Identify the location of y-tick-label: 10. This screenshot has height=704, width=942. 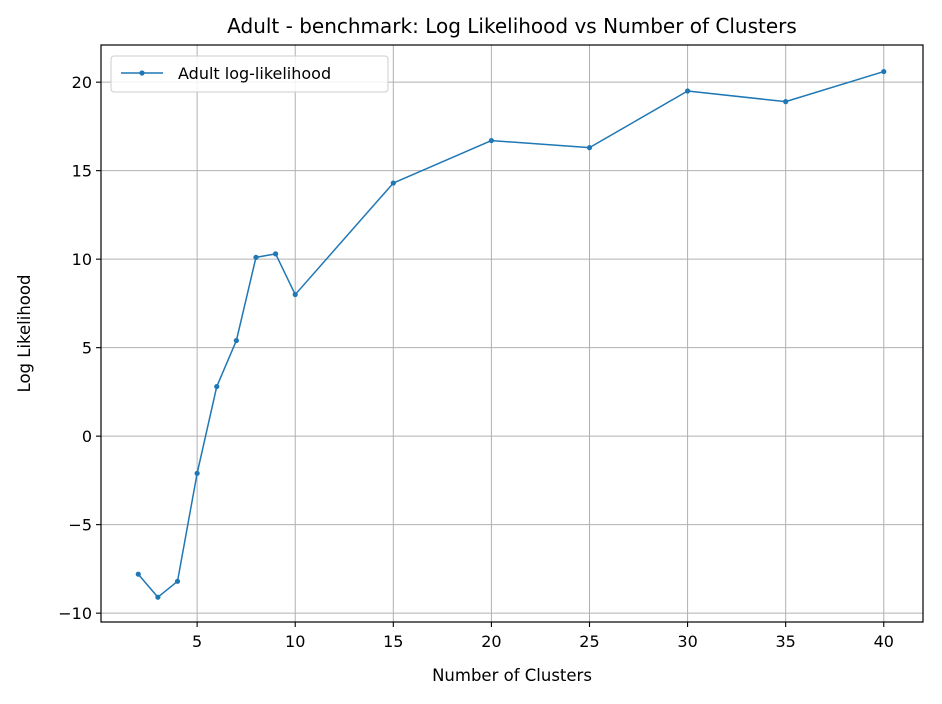
(82, 259).